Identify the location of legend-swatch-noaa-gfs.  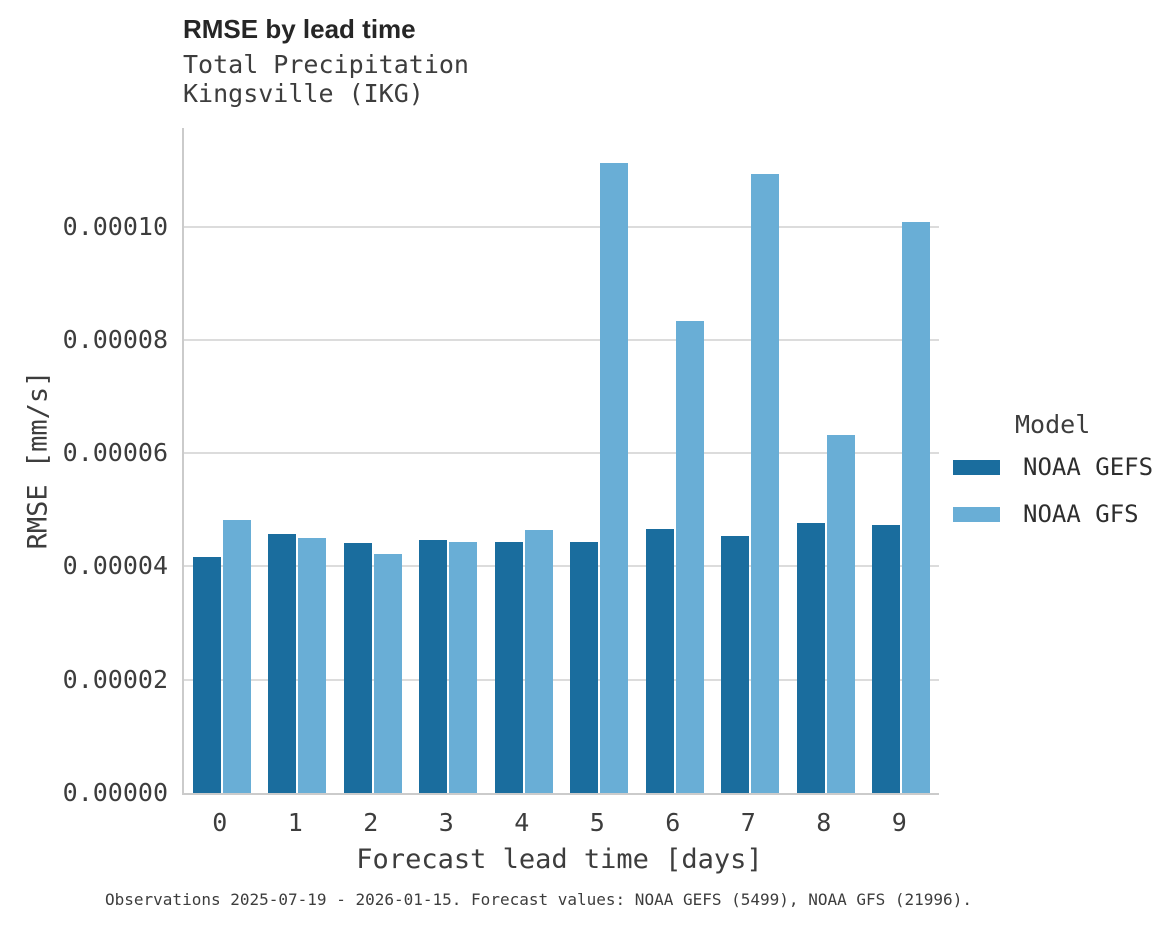
(976, 514).